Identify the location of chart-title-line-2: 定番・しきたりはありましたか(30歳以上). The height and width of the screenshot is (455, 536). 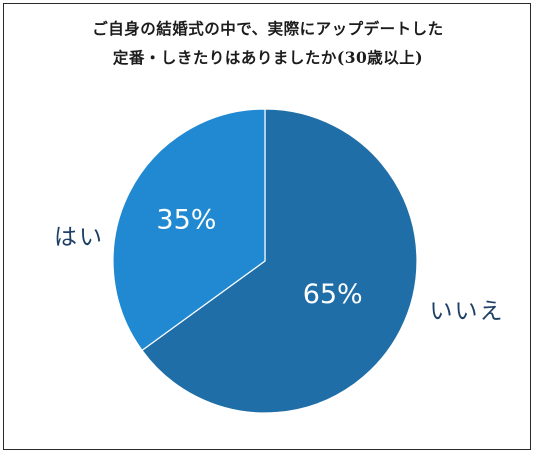
(268, 57).